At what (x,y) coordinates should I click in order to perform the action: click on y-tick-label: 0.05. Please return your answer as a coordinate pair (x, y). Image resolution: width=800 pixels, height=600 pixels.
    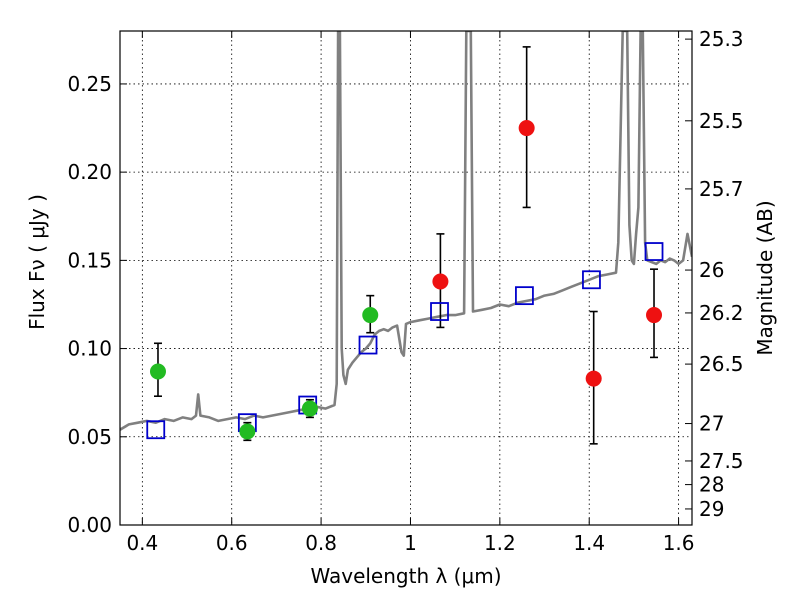
    Looking at the image, I should click on (89, 437).